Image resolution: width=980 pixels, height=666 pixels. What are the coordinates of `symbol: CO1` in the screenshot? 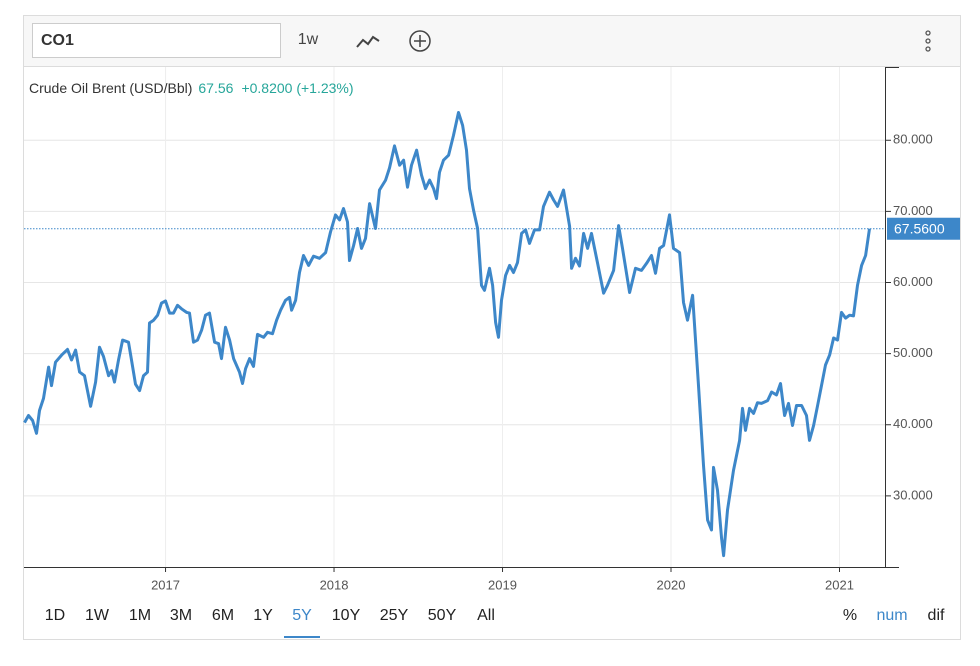 It's located at (57, 40).